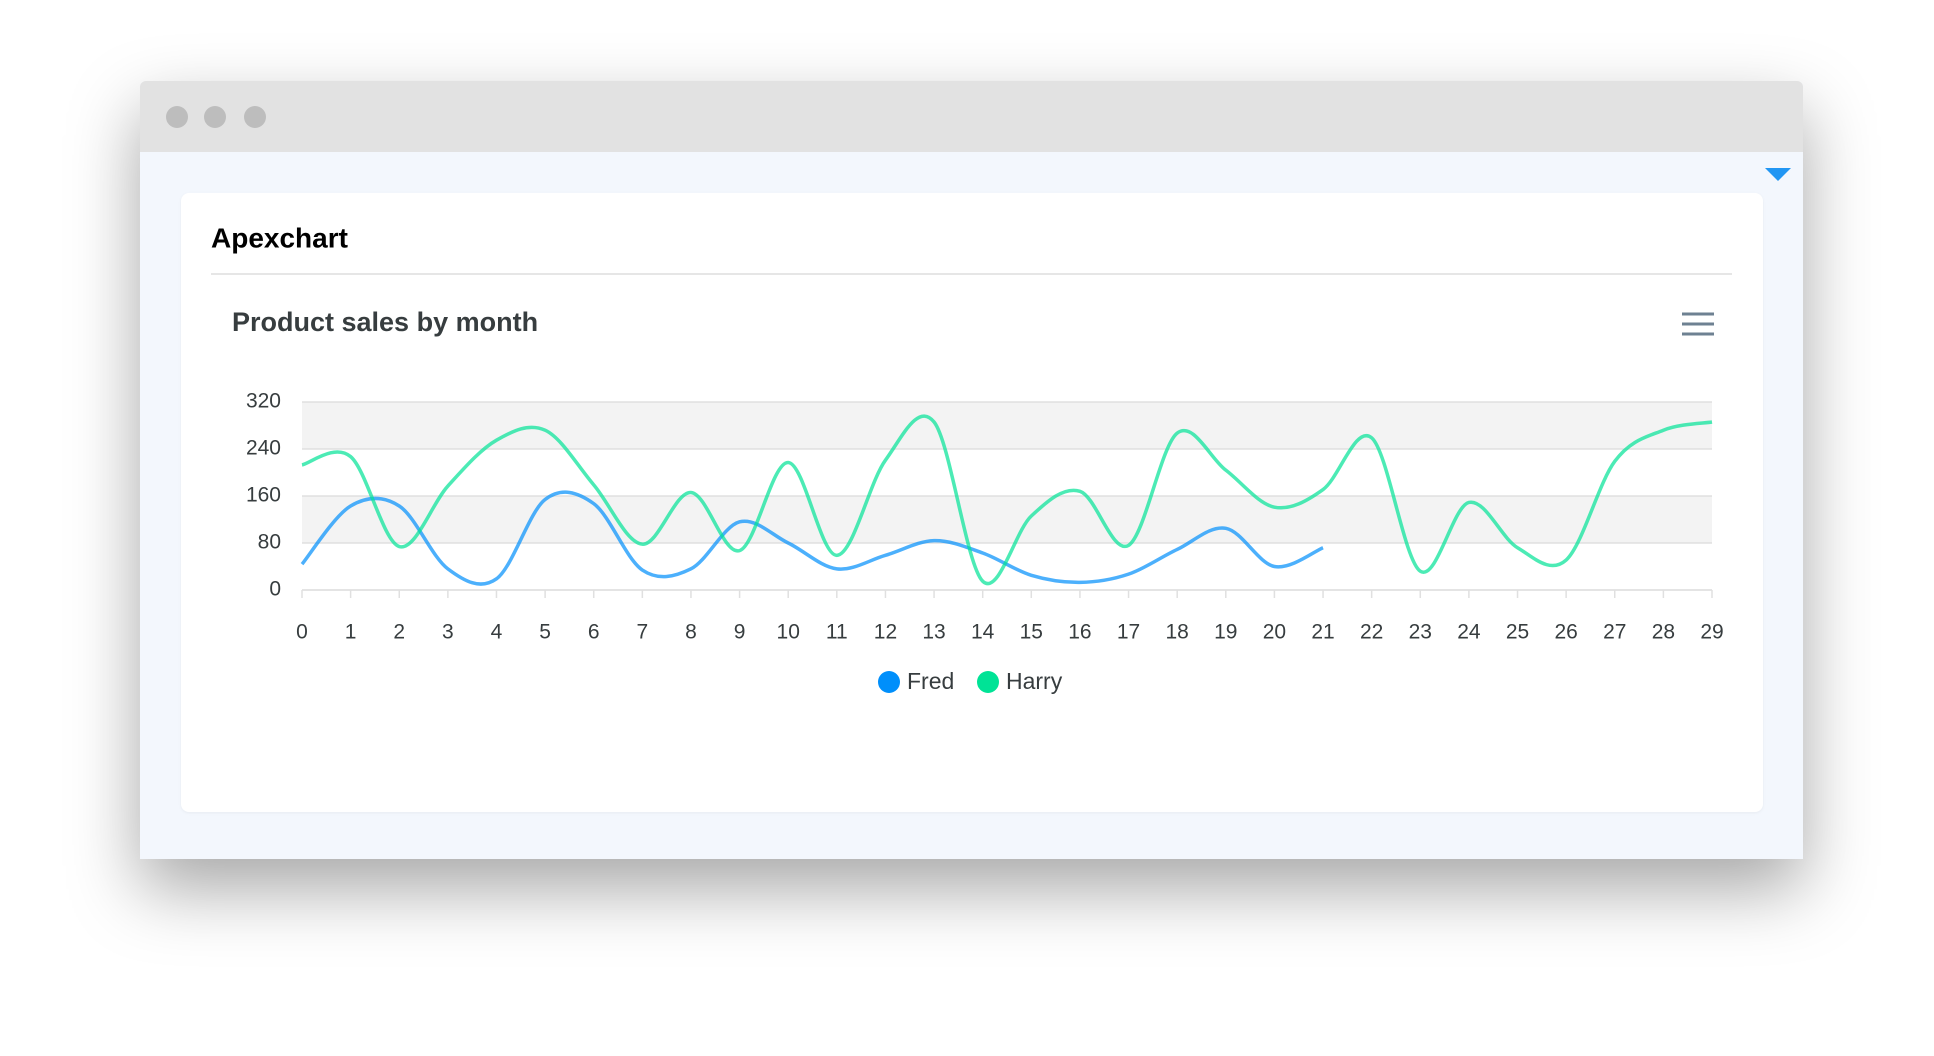  What do you see at coordinates (933, 632) in the screenshot?
I see `x-tick-label: 13` at bounding box center [933, 632].